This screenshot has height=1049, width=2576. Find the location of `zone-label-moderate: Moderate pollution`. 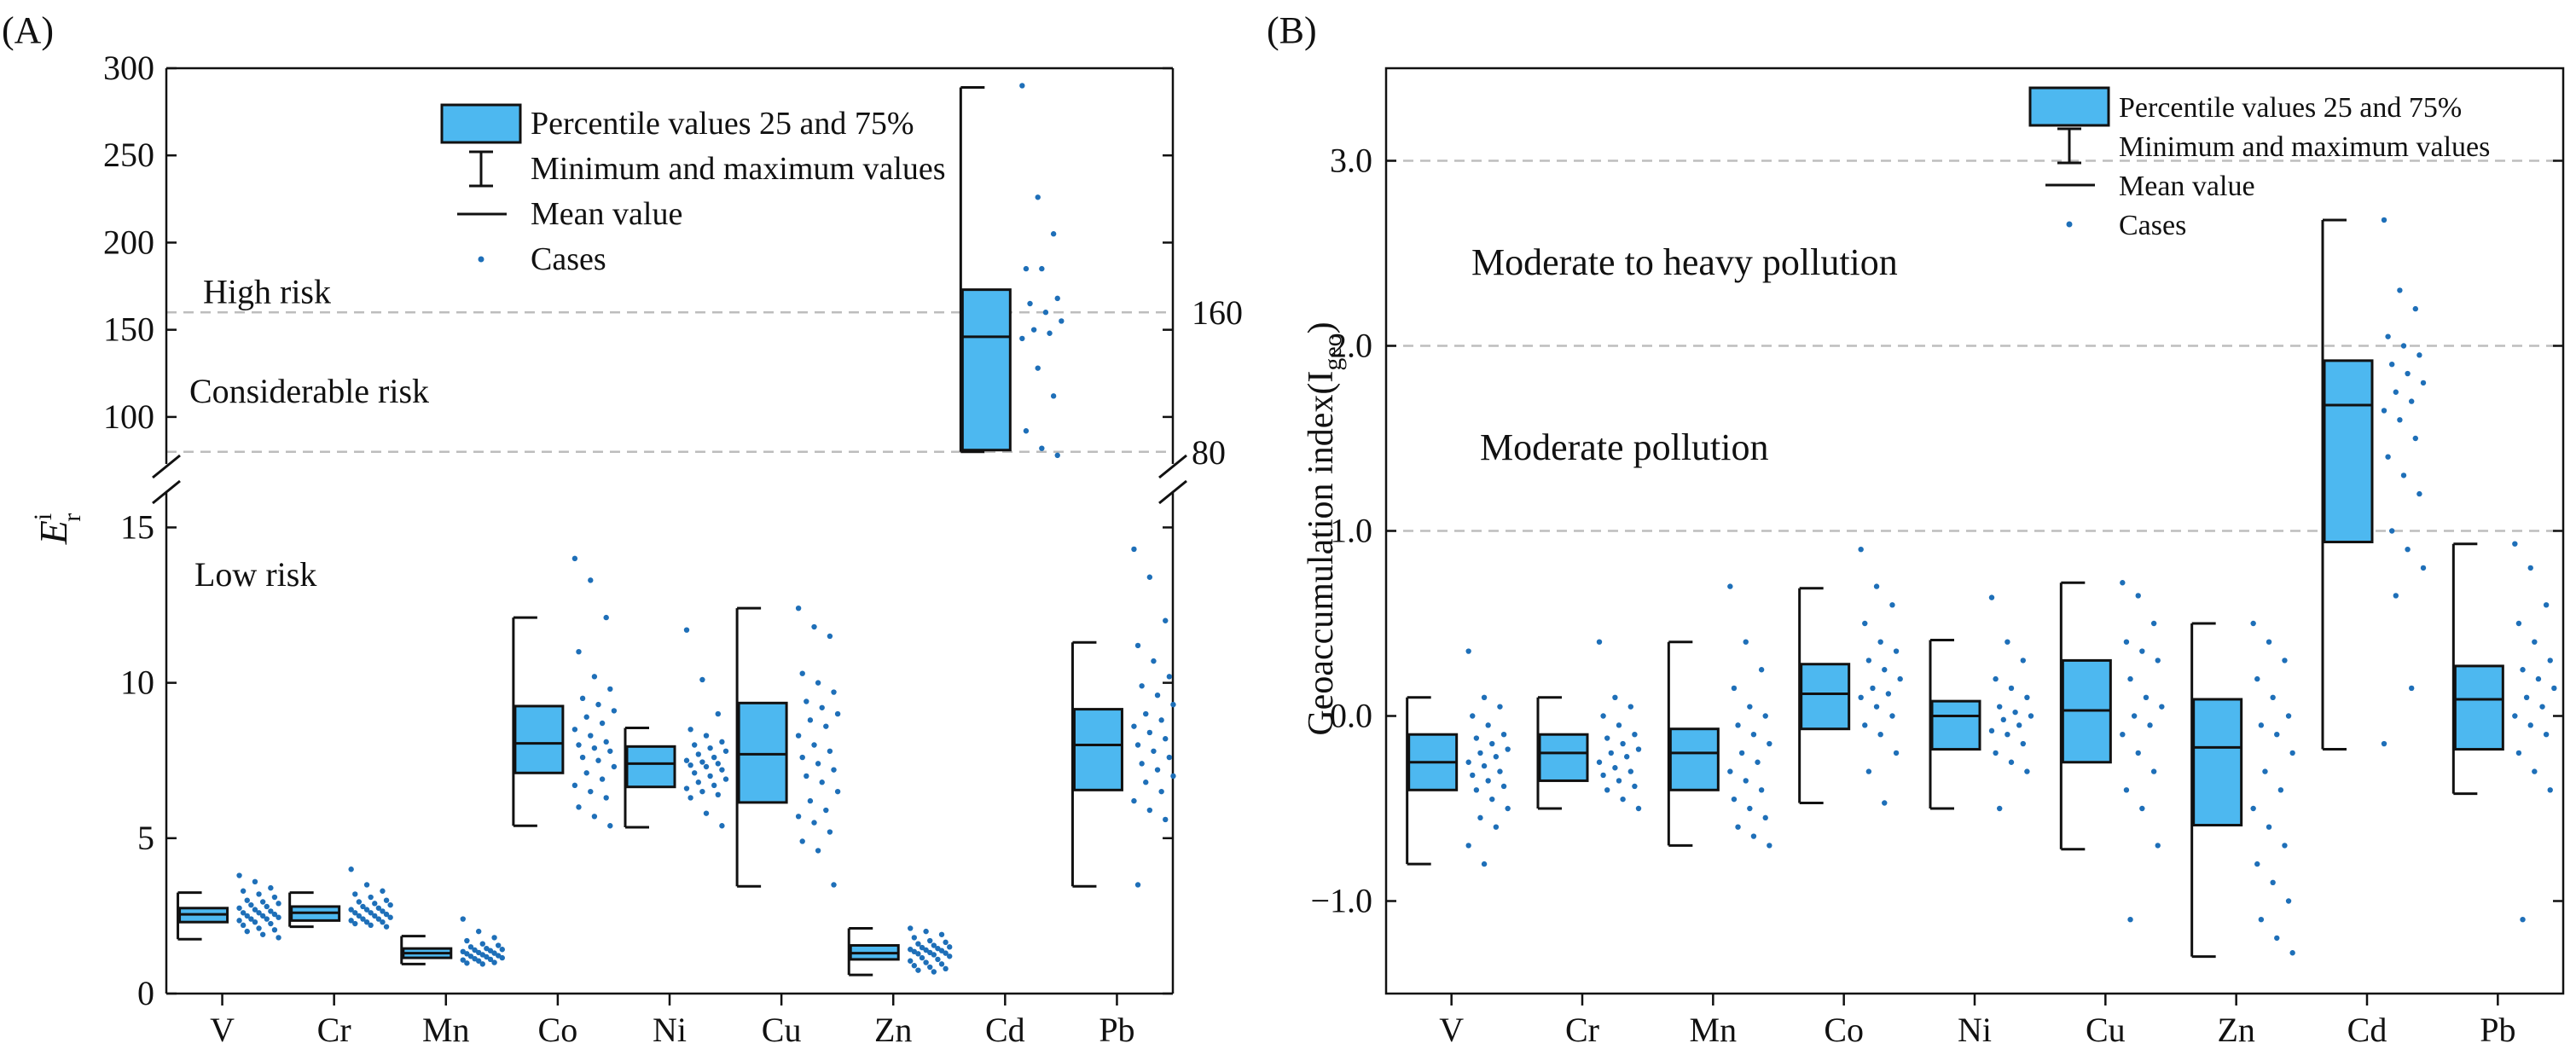

zone-label-moderate: Moderate pollution is located at coordinates (1624, 447).